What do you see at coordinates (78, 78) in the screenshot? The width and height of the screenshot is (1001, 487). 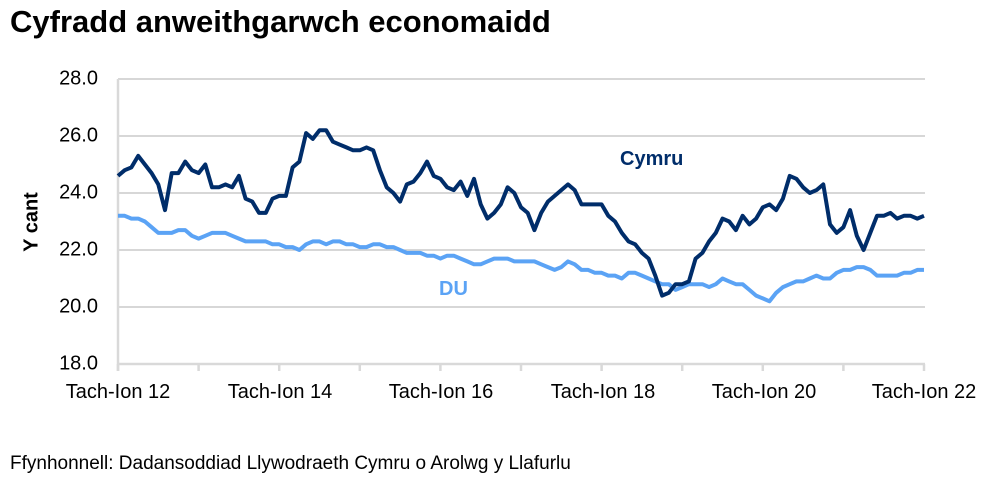 I see `y-tick-label: 28.0` at bounding box center [78, 78].